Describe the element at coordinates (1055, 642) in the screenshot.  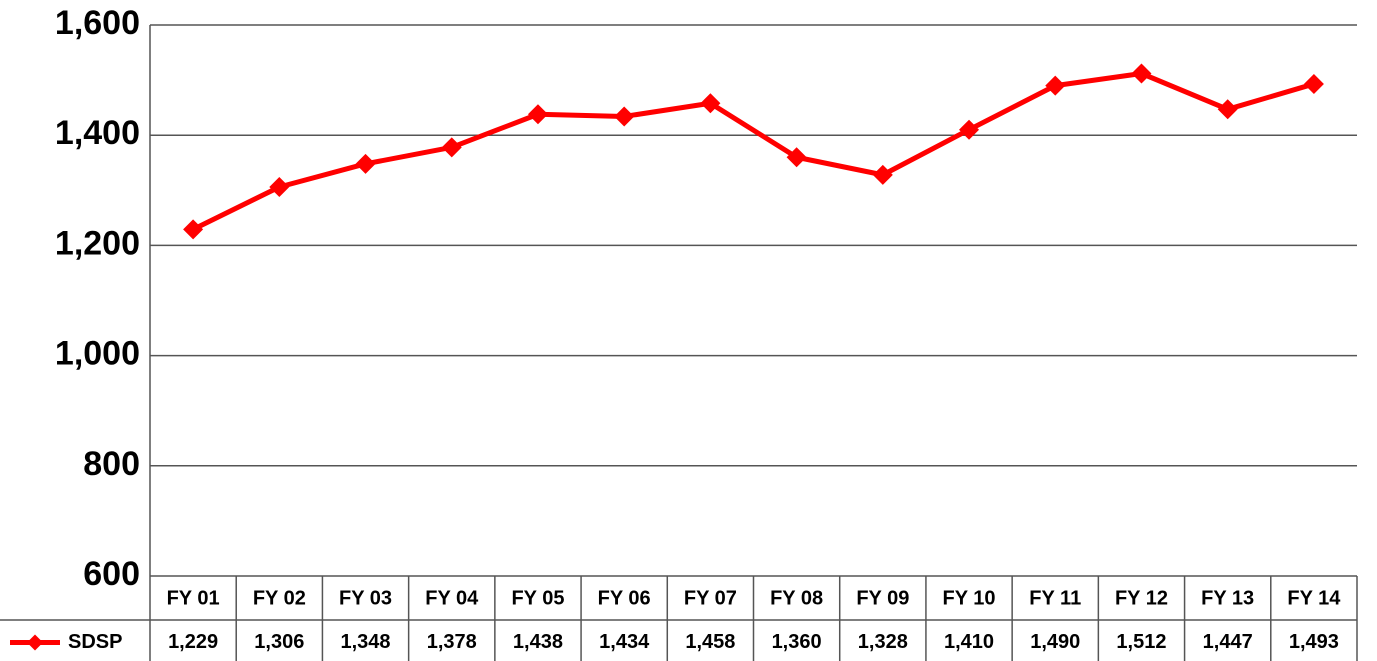
I see `table-value: 1,490` at that location.